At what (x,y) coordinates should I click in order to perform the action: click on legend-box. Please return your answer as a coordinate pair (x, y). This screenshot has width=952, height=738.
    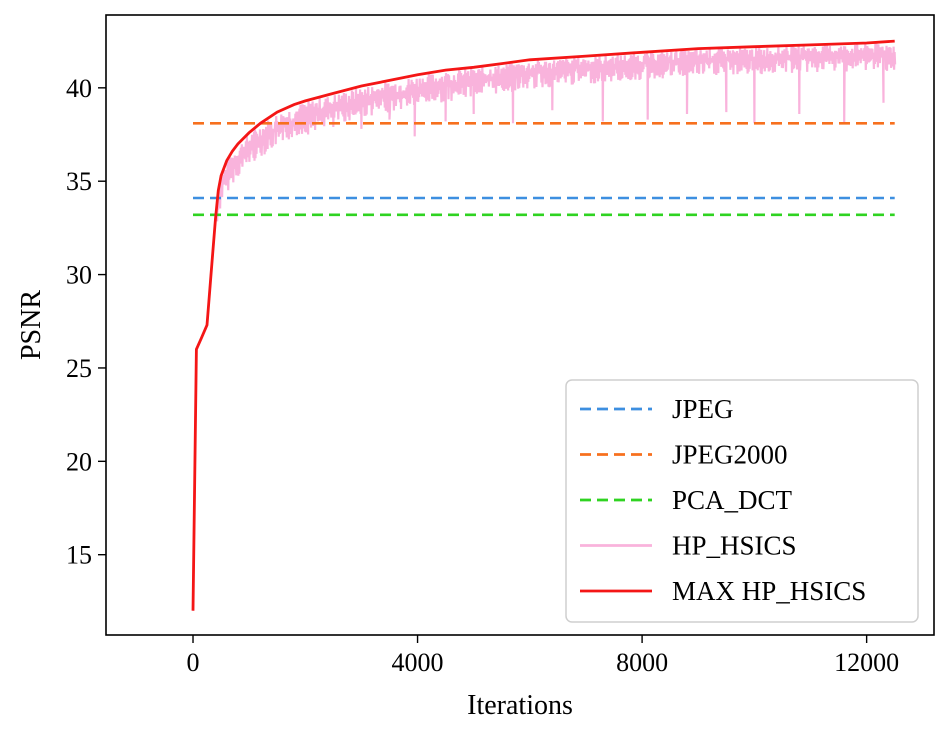
    Looking at the image, I should click on (742, 501).